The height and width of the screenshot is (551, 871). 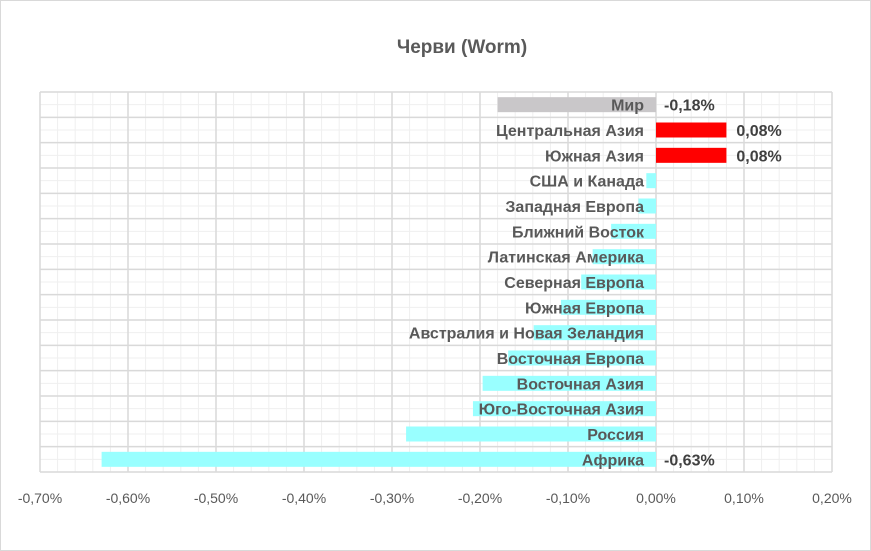 I want to click on category-label: Африка, so click(x=613, y=460).